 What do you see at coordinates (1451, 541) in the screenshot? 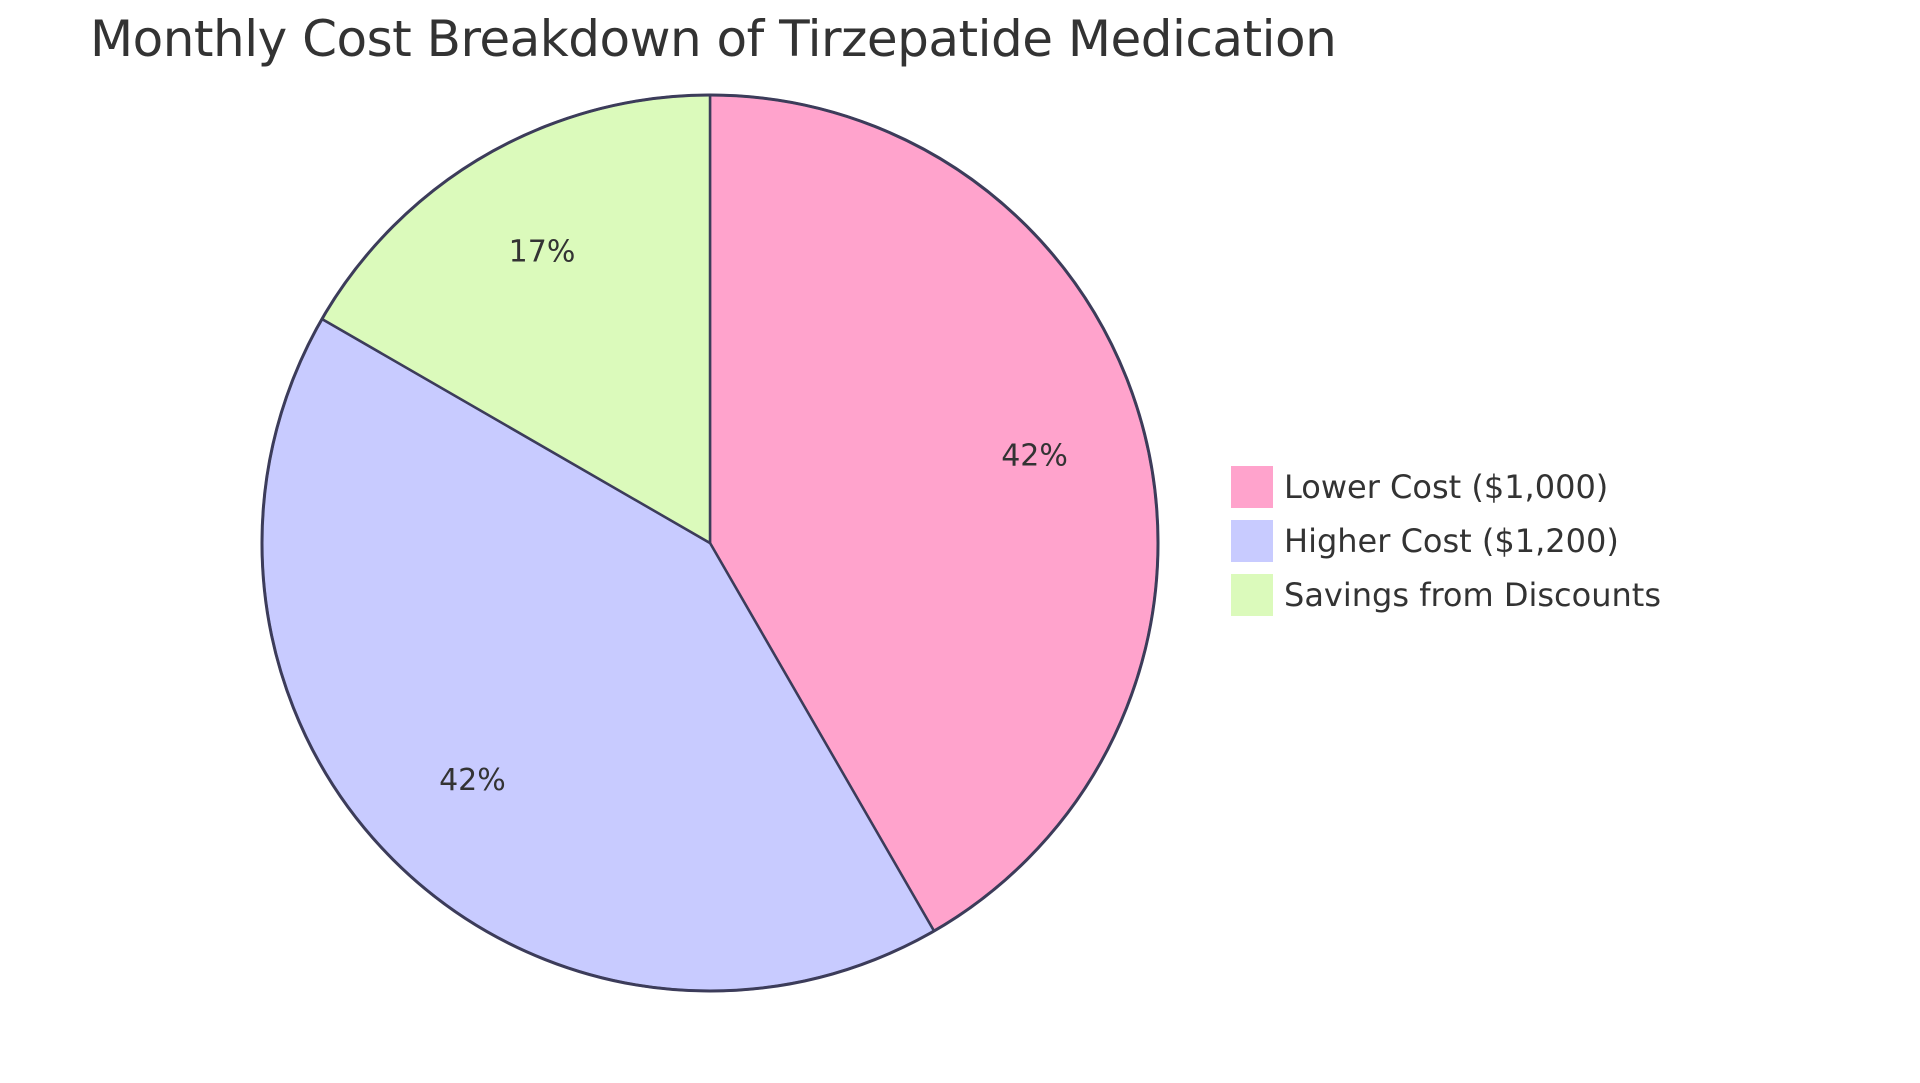
I see `legend-label: Higher Cost ($1,200)` at bounding box center [1451, 541].